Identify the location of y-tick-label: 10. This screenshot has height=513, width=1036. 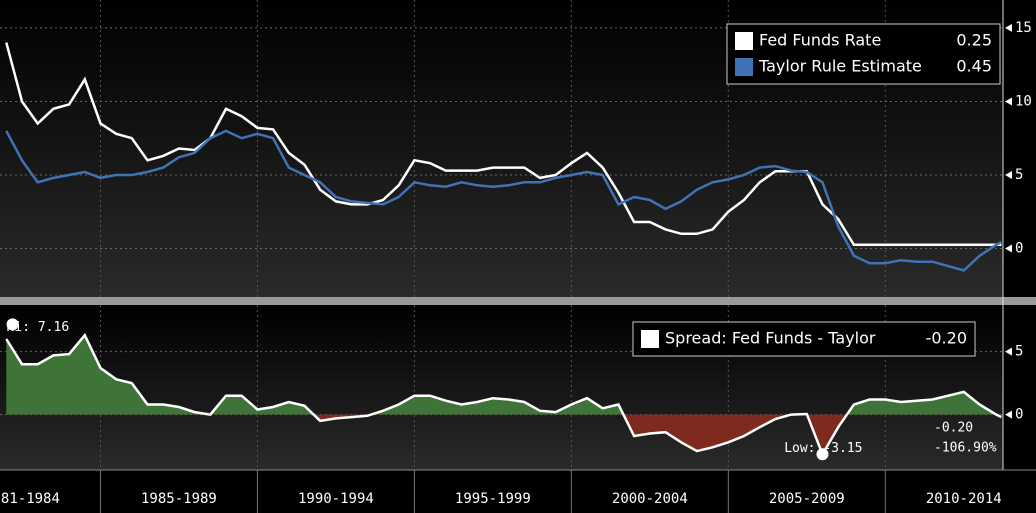
(1023, 101).